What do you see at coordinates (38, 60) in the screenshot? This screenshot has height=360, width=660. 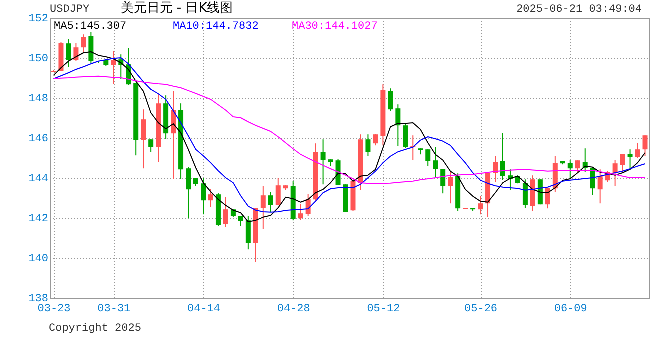 I see `y-tick-label: 150` at bounding box center [38, 60].